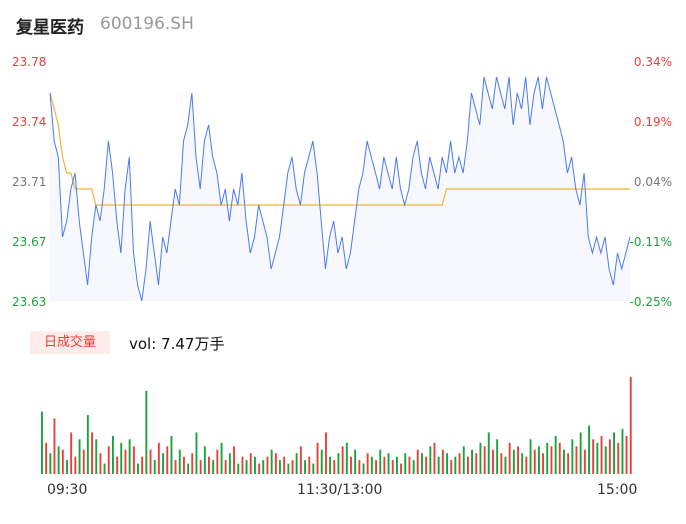  Describe the element at coordinates (50, 28) in the screenshot. I see `stock-name: 复星医药` at that location.